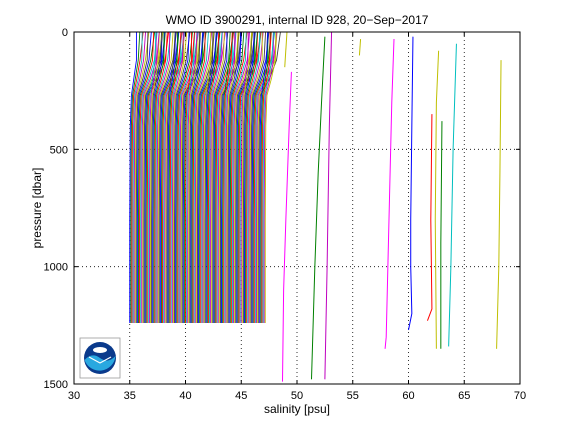  Describe the element at coordinates (241, 396) in the screenshot. I see `x-tick-label: 45` at that location.